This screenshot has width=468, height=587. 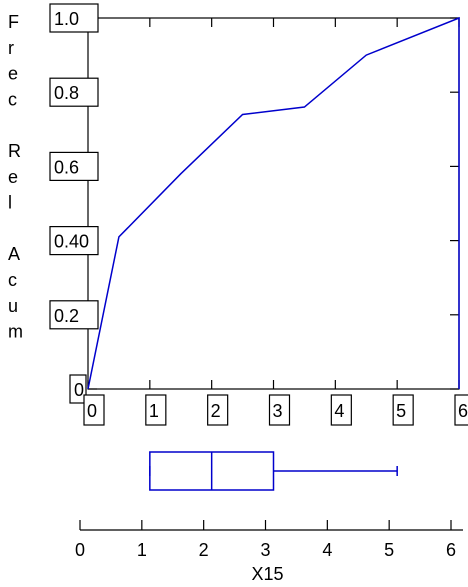 What do you see at coordinates (142, 550) in the screenshot?
I see `bottom-axis-tick-label: 1` at bounding box center [142, 550].